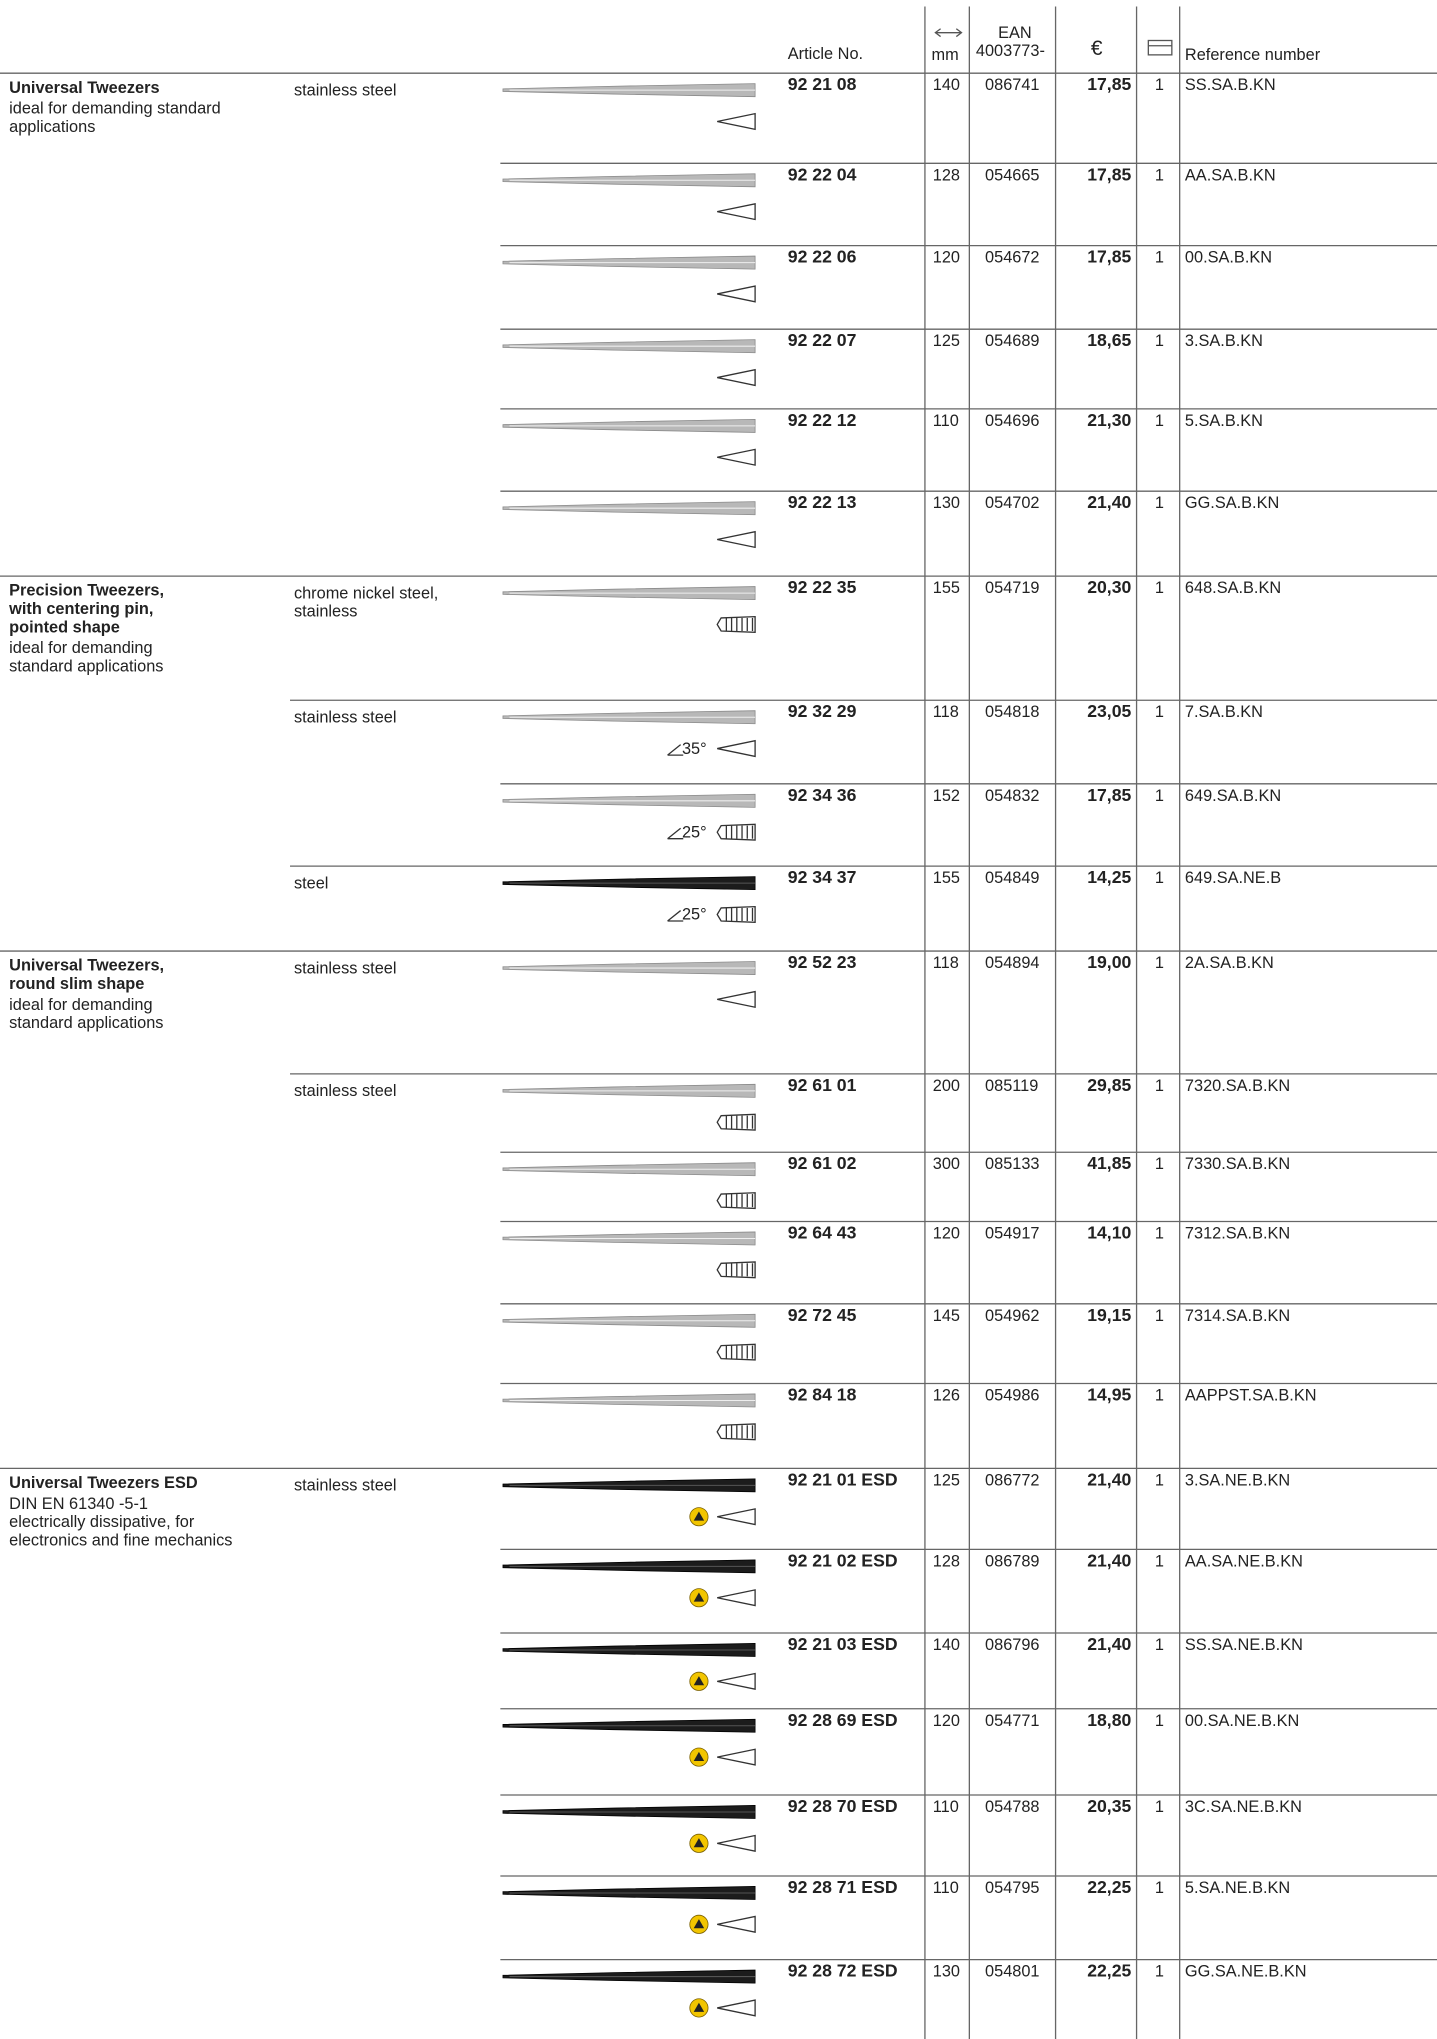  I want to click on ean: 085133, so click(1012, 1164).